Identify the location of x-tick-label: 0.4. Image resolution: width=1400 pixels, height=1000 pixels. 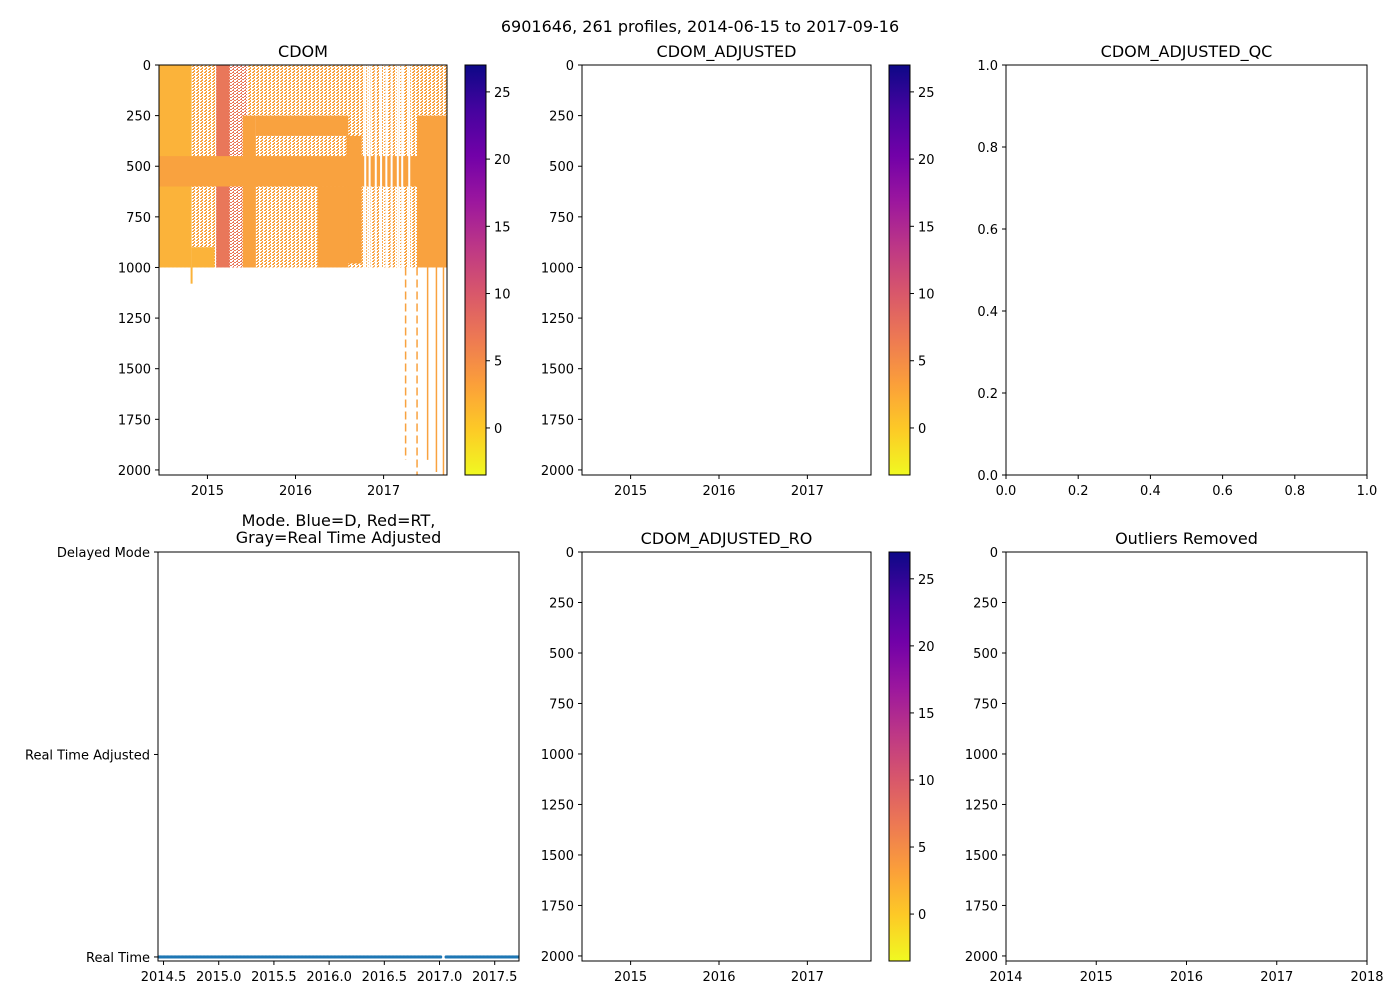
(1150, 491).